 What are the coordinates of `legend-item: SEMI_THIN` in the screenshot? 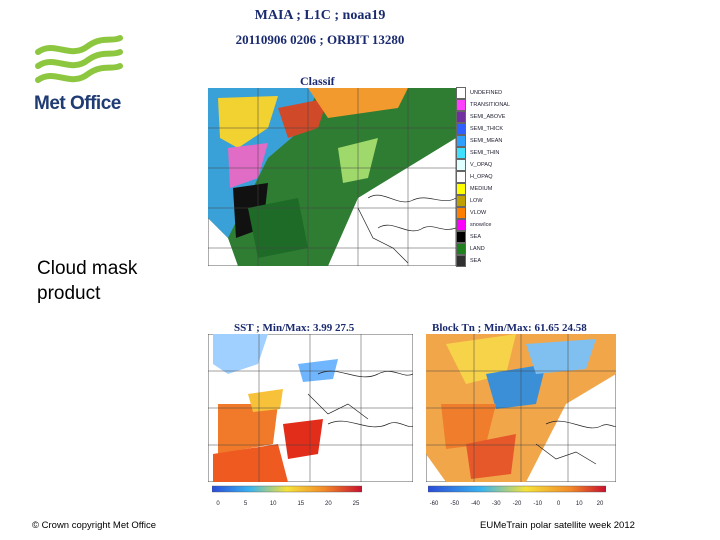 It's located at (477, 153).